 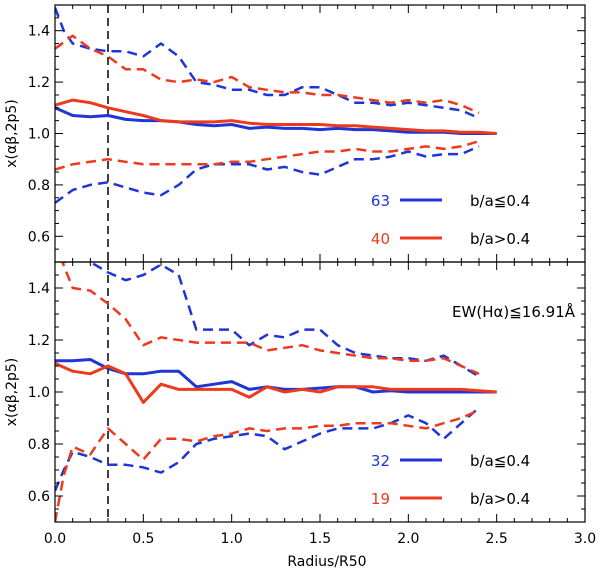 I want to click on x-tick-label: 1.5, so click(x=320, y=539).